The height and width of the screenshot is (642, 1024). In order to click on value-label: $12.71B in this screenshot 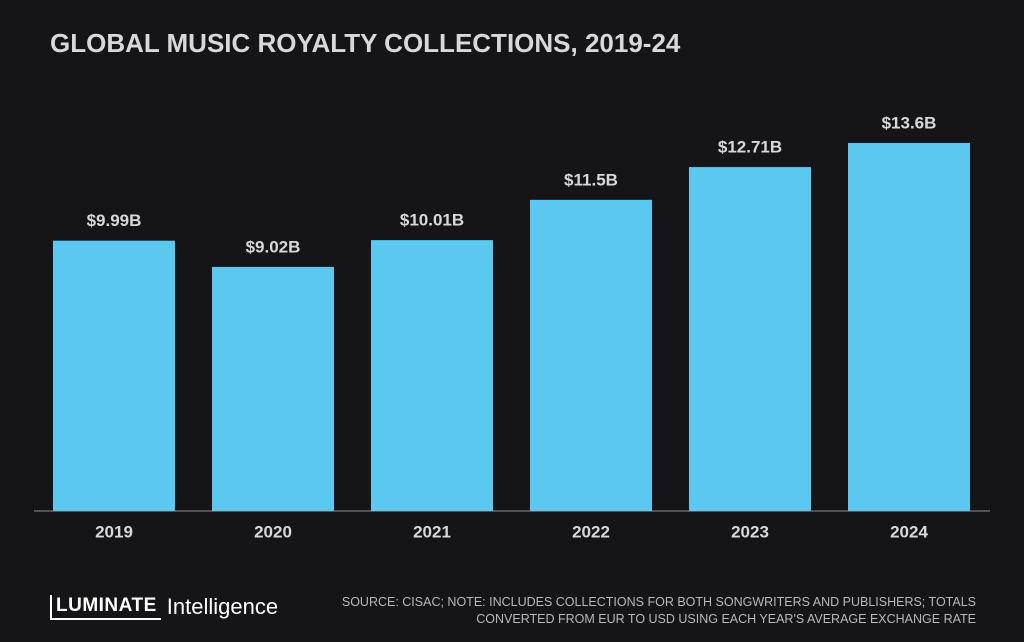, I will do `click(750, 147)`.